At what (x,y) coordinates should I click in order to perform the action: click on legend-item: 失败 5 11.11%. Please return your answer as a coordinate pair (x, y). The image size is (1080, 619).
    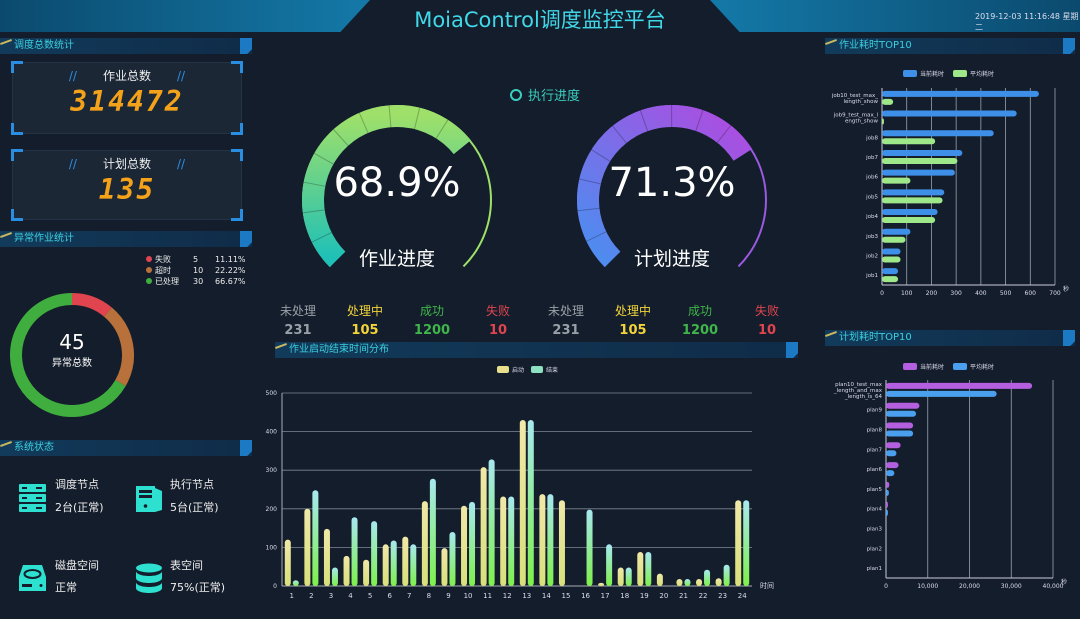
    Looking at the image, I should click on (196, 259).